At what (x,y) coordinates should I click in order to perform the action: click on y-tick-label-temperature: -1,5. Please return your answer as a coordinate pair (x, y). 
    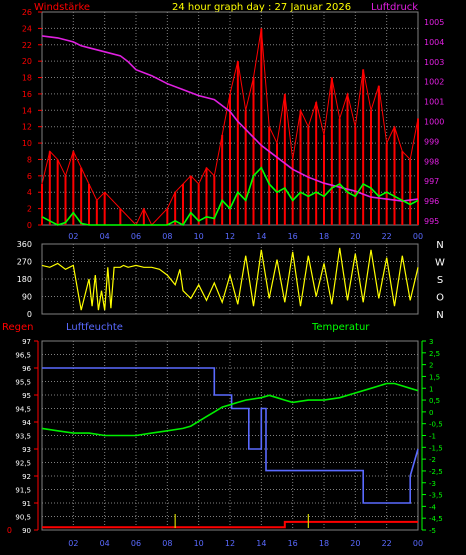
    Looking at the image, I should click on (436, 448).